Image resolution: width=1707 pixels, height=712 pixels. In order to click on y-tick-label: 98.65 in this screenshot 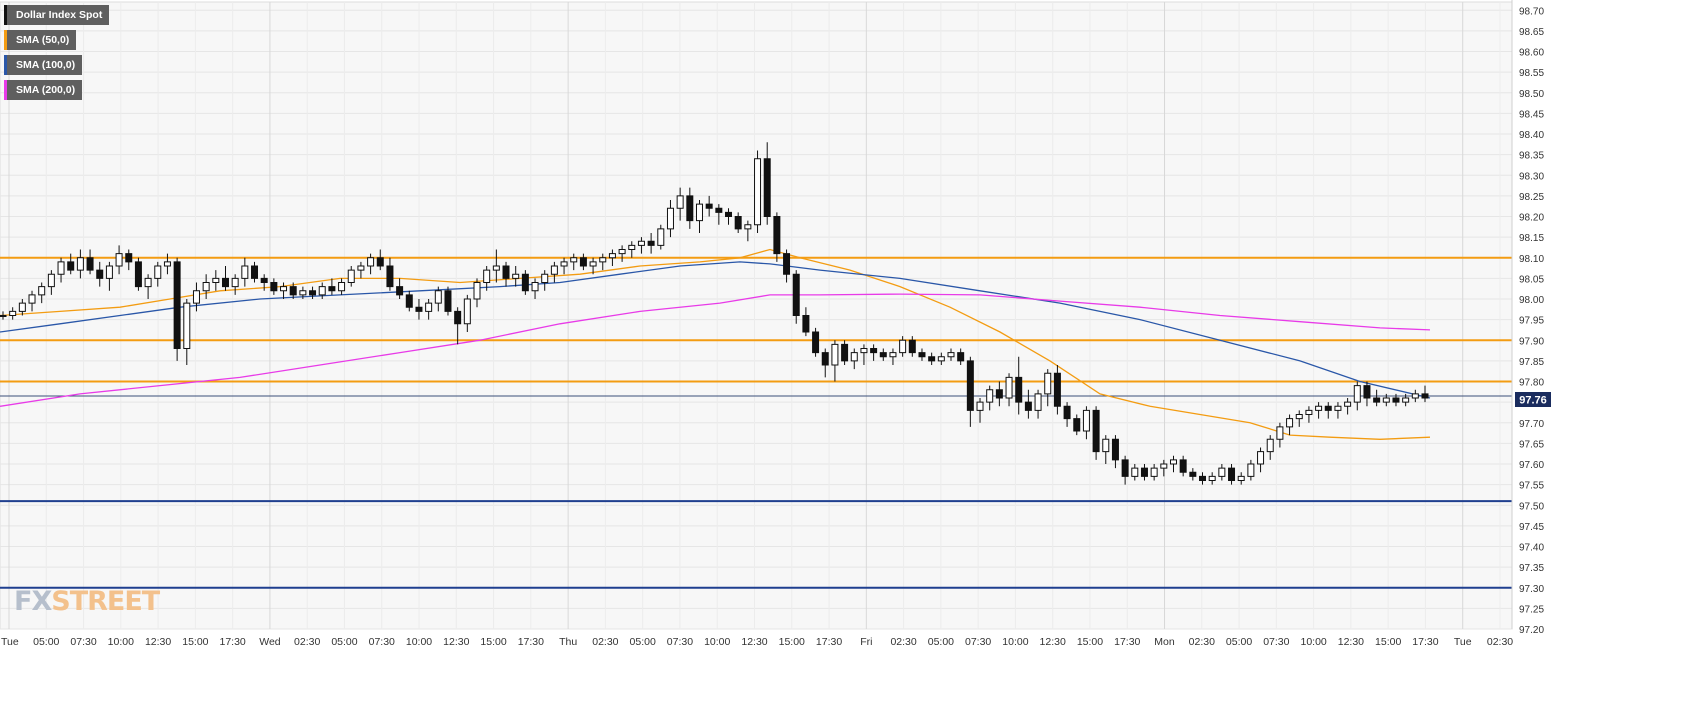, I will do `click(1531, 32)`.